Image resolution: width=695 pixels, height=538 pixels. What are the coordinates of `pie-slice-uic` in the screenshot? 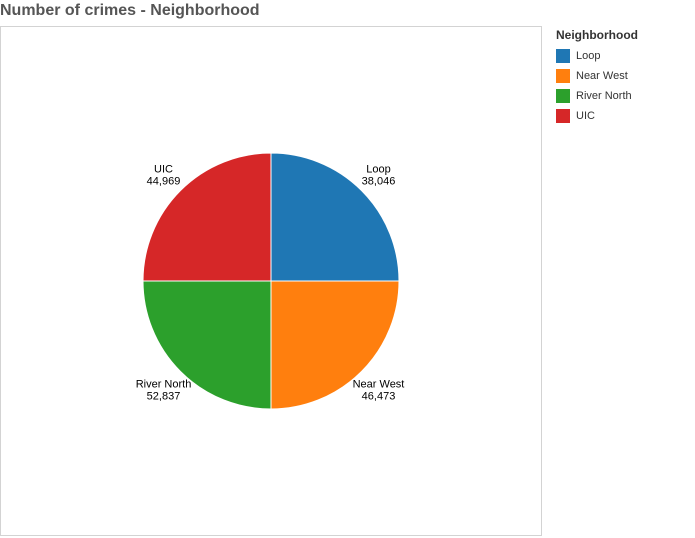 It's located at (207, 217).